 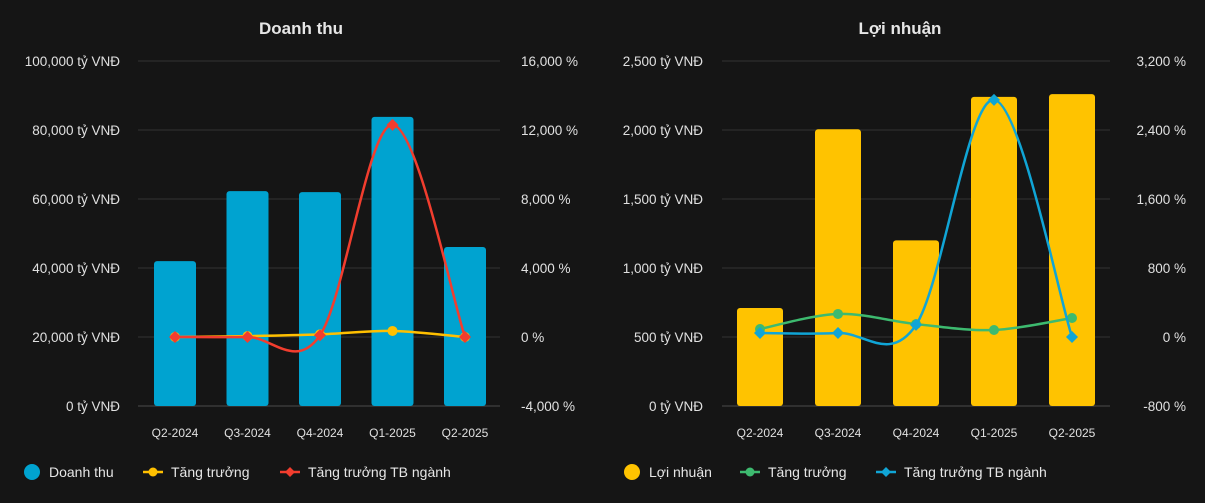 What do you see at coordinates (663, 199) in the screenshot?
I see `left-axis-tick: 1,500 tỷ VNĐ` at bounding box center [663, 199].